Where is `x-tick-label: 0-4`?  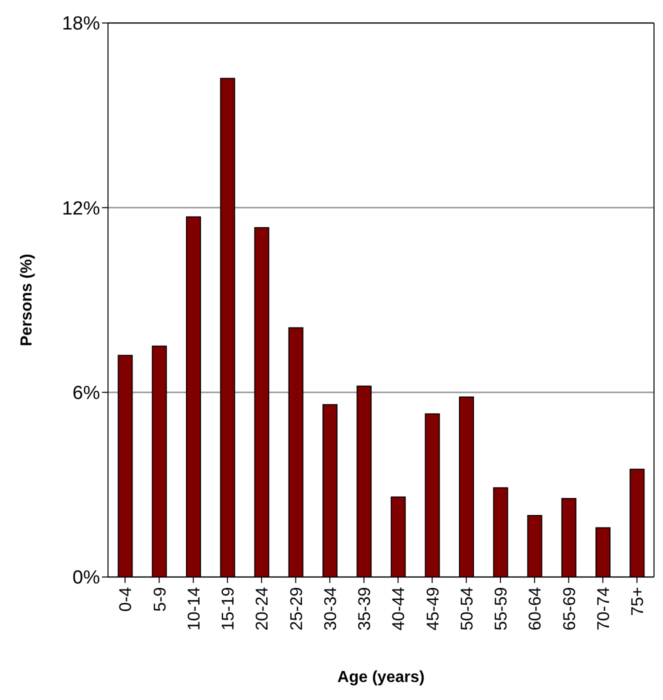 x-tick-label: 0-4 is located at coordinates (126, 599).